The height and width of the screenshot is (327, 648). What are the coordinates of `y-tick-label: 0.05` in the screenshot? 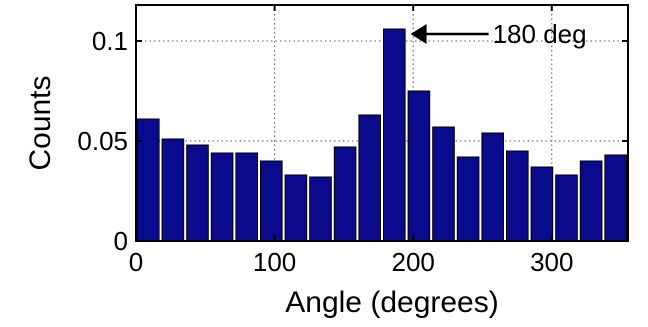 It's located at (102, 141).